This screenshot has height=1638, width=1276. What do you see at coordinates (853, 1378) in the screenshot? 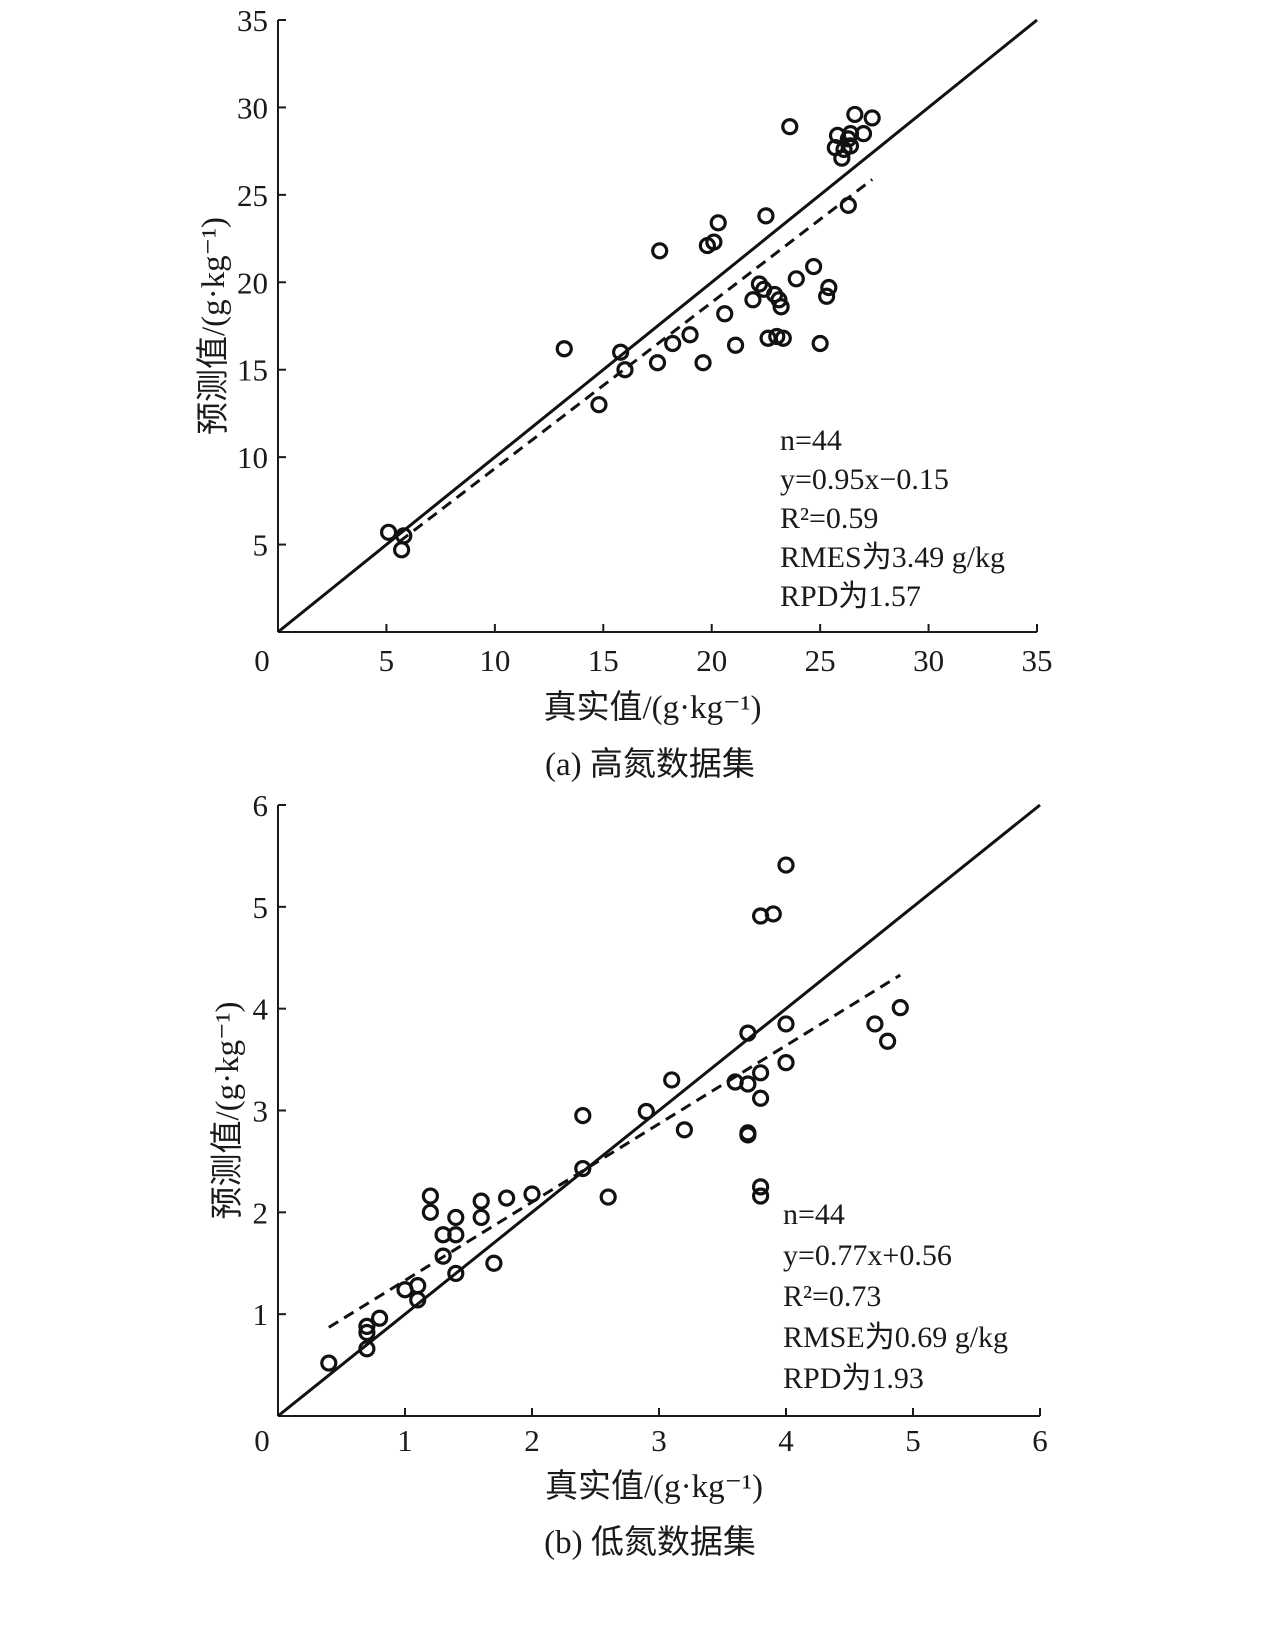
I see `statistics-annotation-line: RPD为1.93` at bounding box center [853, 1378].